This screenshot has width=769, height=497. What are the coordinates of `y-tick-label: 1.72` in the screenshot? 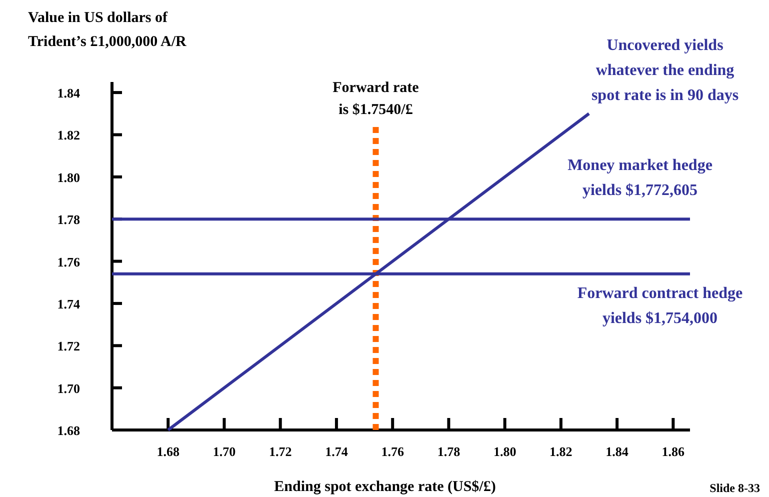 It's located at (68, 346).